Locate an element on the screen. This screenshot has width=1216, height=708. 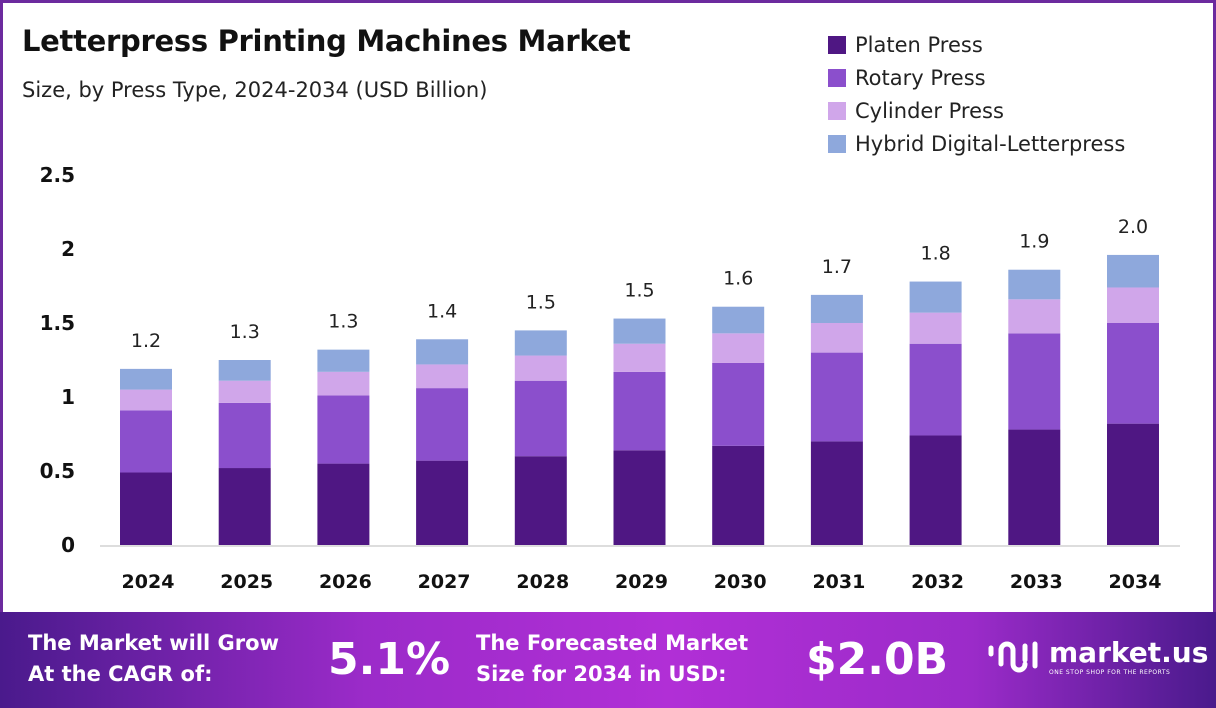
bar-segment-rotary-press-2028 is located at coordinates (540, 418).